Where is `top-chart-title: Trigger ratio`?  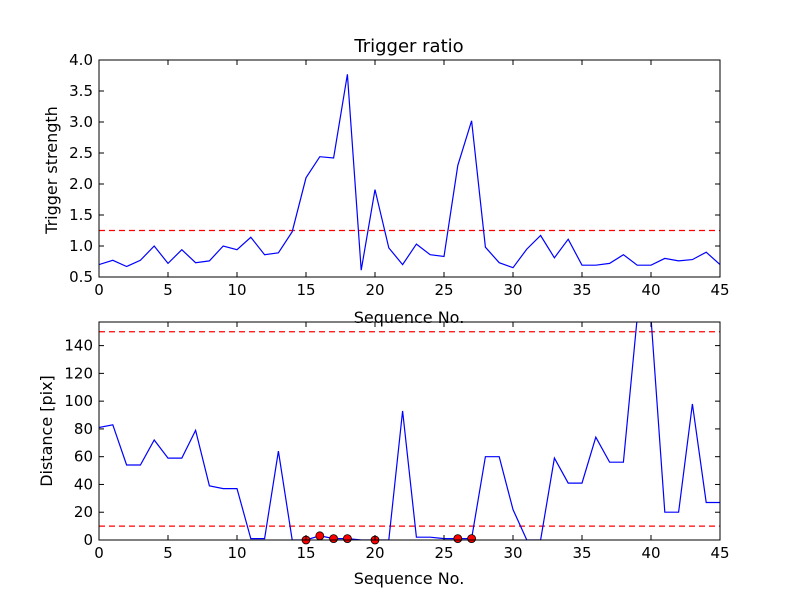
top-chart-title: Trigger ratio is located at coordinates (408, 46).